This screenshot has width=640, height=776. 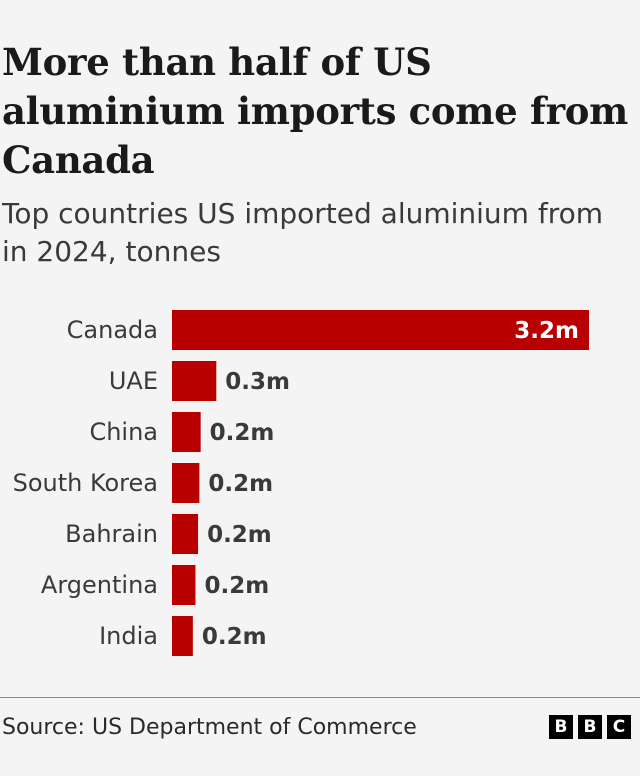 What do you see at coordinates (561, 727) in the screenshot?
I see `logo-letter-b1: B` at bounding box center [561, 727].